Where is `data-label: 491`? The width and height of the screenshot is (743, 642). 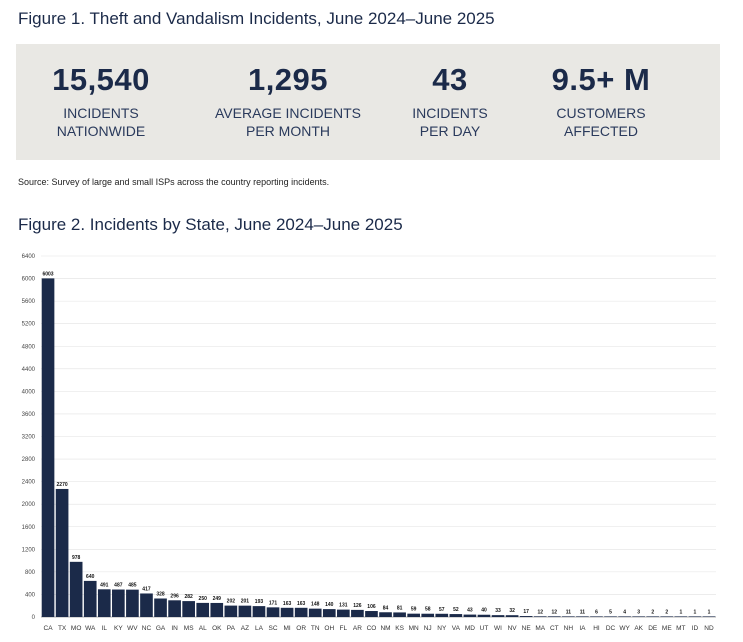 data-label: 491 is located at coordinates (104, 585).